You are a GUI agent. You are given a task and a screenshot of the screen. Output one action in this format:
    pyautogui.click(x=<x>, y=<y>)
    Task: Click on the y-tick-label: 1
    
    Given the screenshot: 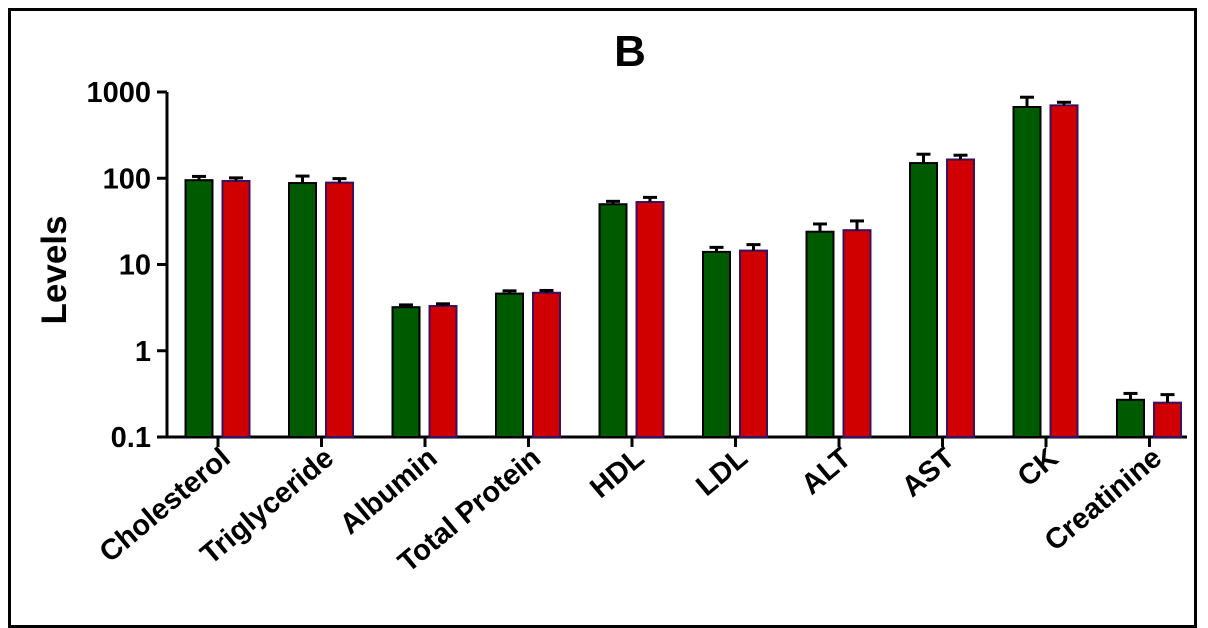 What is the action you would take?
    pyautogui.click(x=143, y=352)
    